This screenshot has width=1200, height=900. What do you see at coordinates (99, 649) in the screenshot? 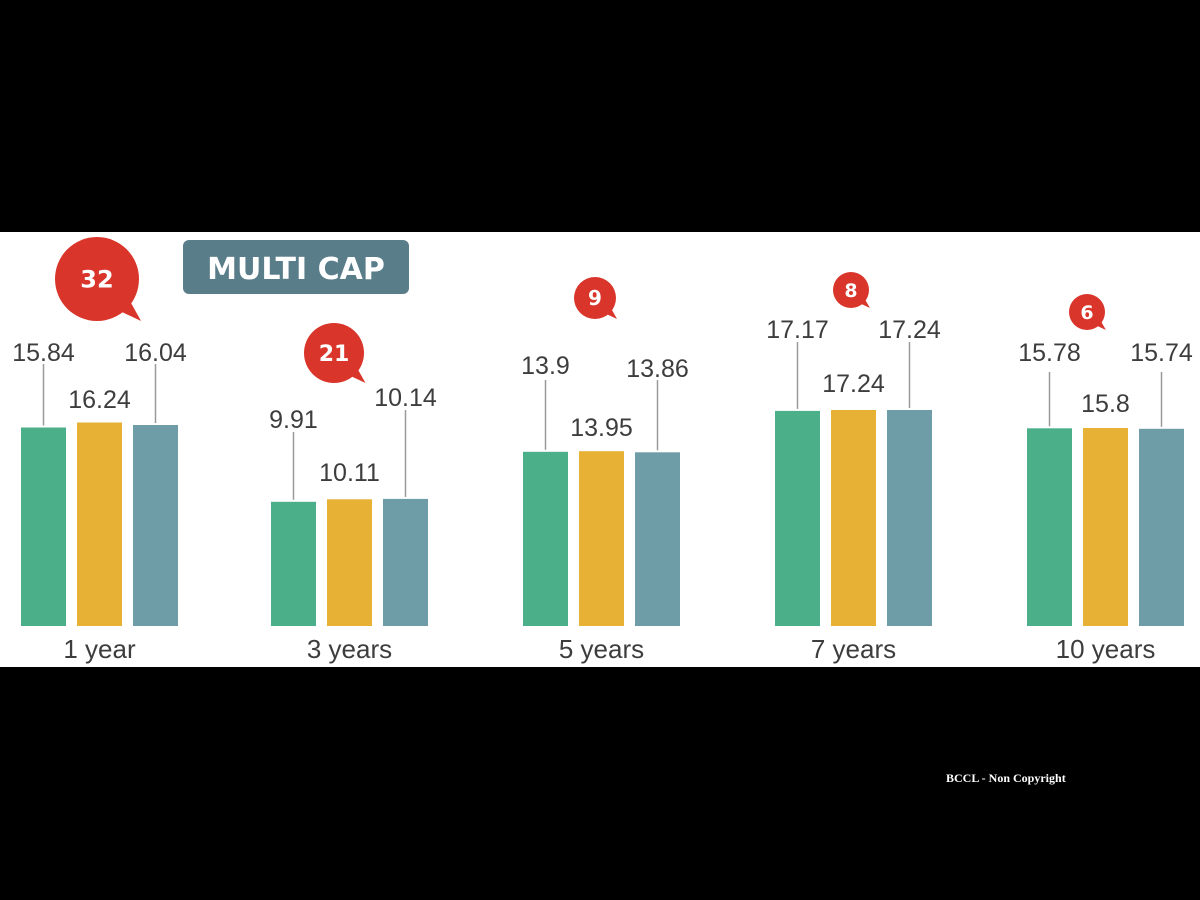
I see `category-label: 1 year` at bounding box center [99, 649].